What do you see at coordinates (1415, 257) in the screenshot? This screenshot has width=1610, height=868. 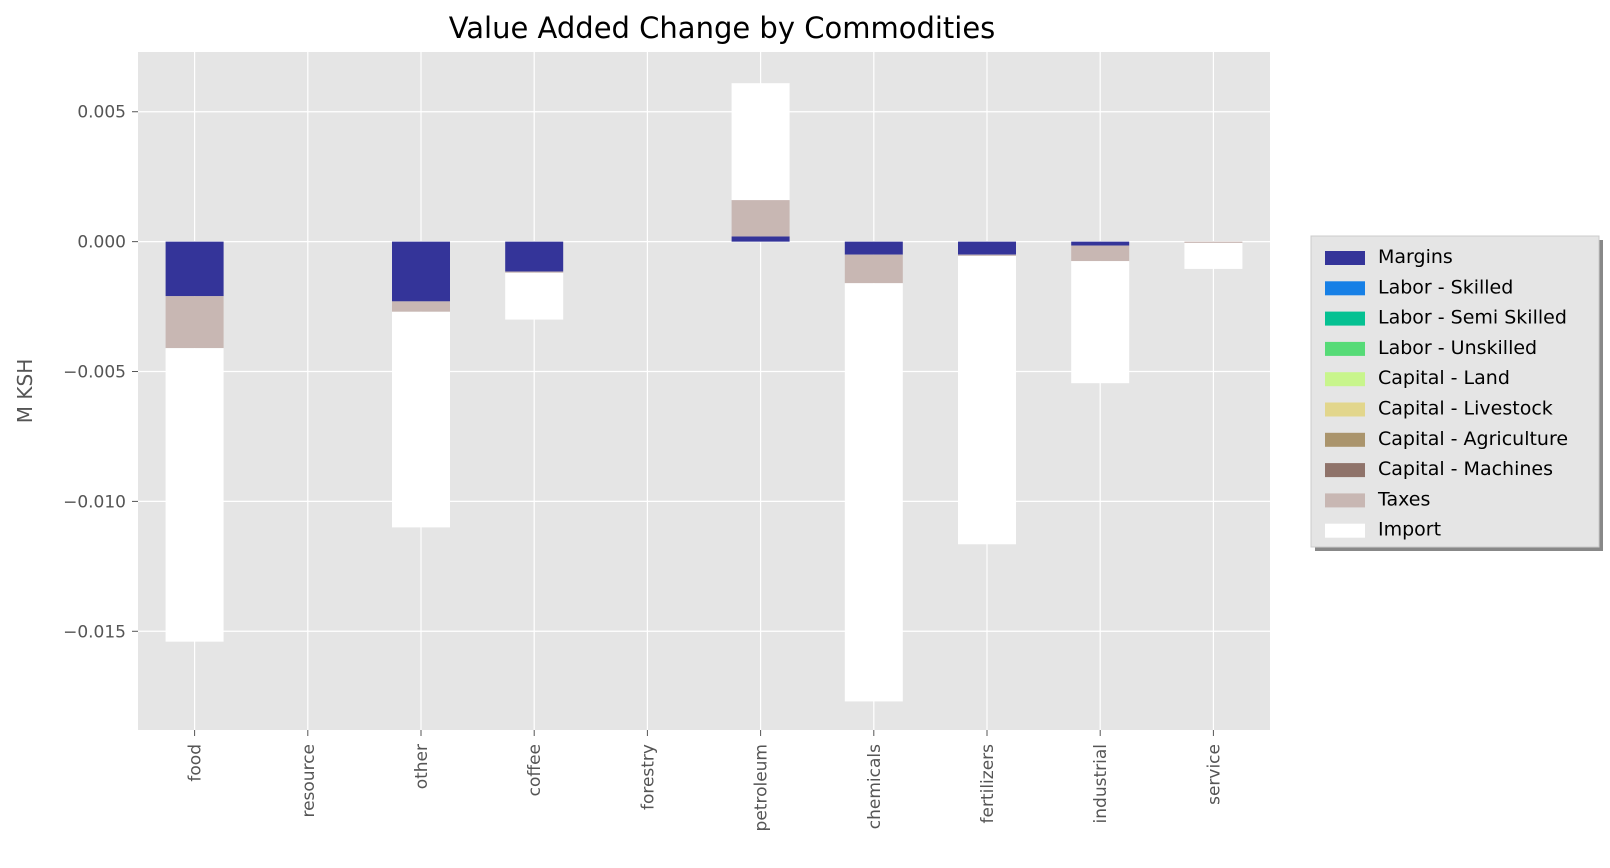 I see `legend-label: Margins` at bounding box center [1415, 257].